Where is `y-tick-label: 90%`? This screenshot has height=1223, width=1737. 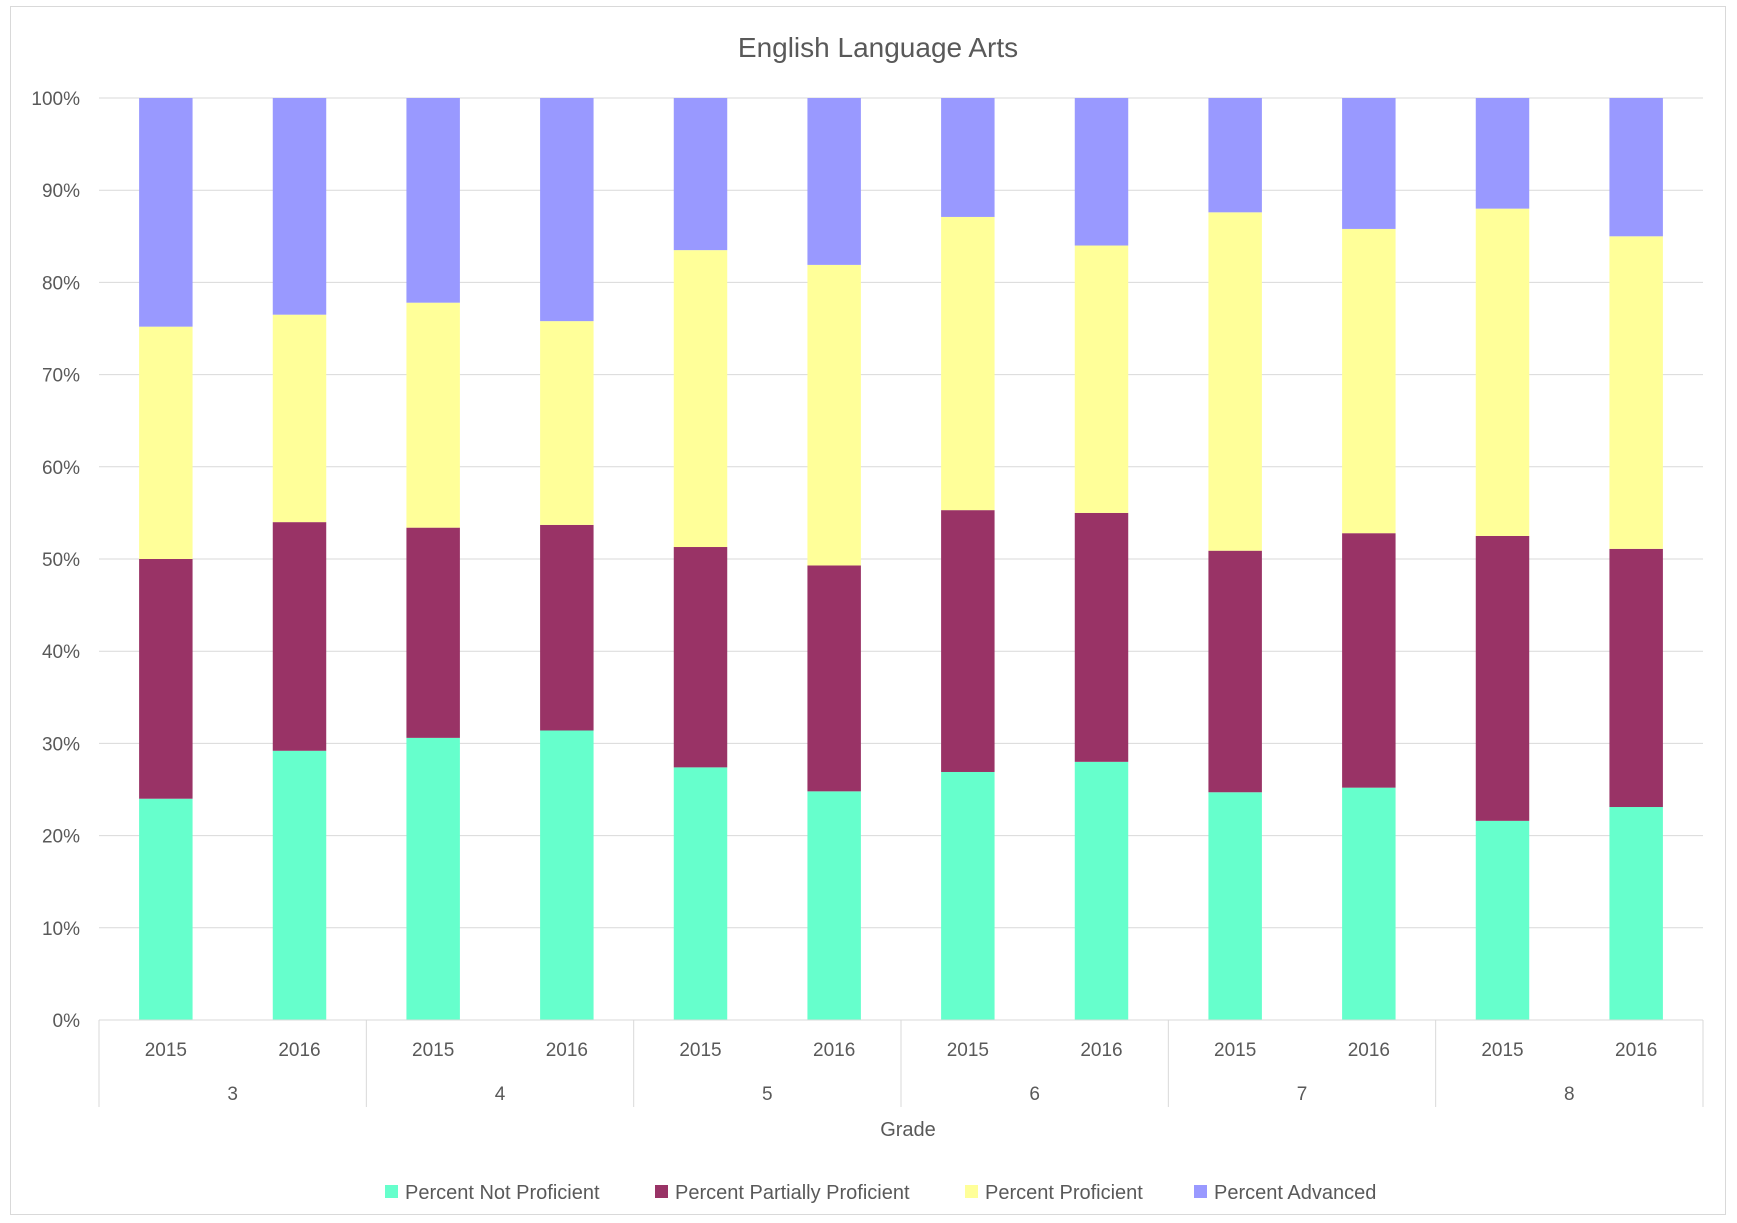 y-tick-label: 90% is located at coordinates (61, 191).